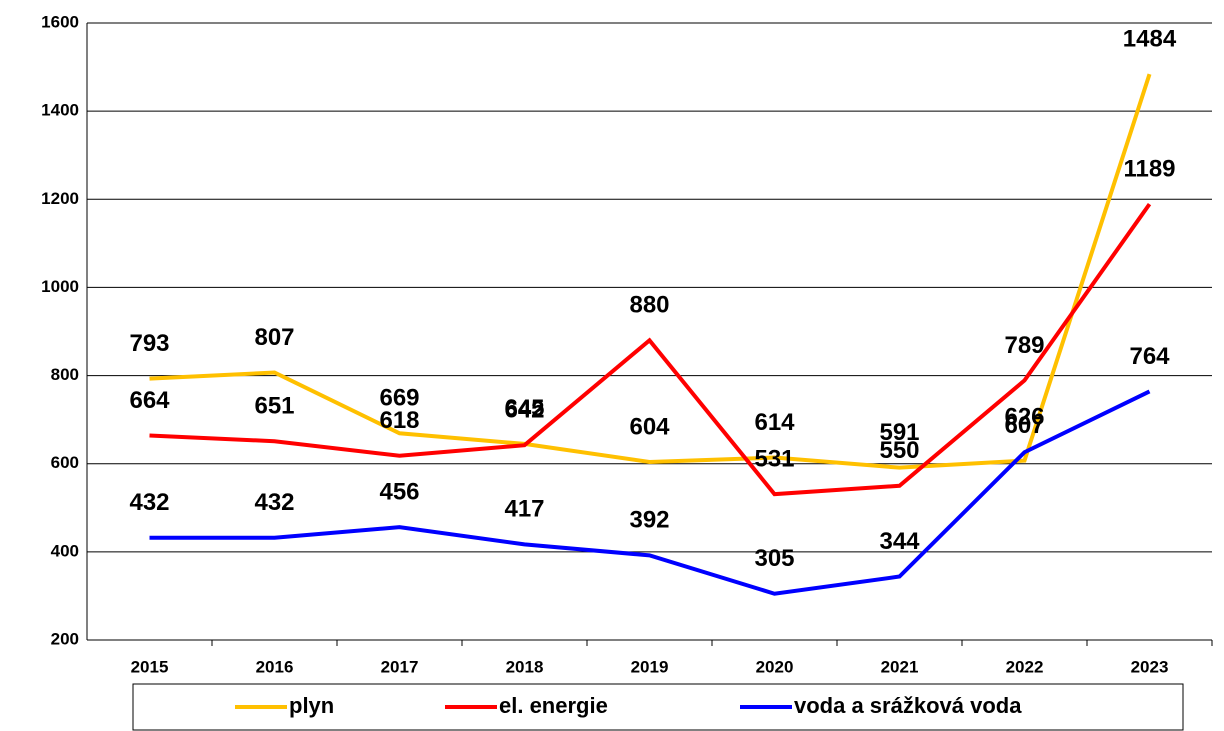  What do you see at coordinates (1150, 38) in the screenshot?
I see `data-label: 1484` at bounding box center [1150, 38].